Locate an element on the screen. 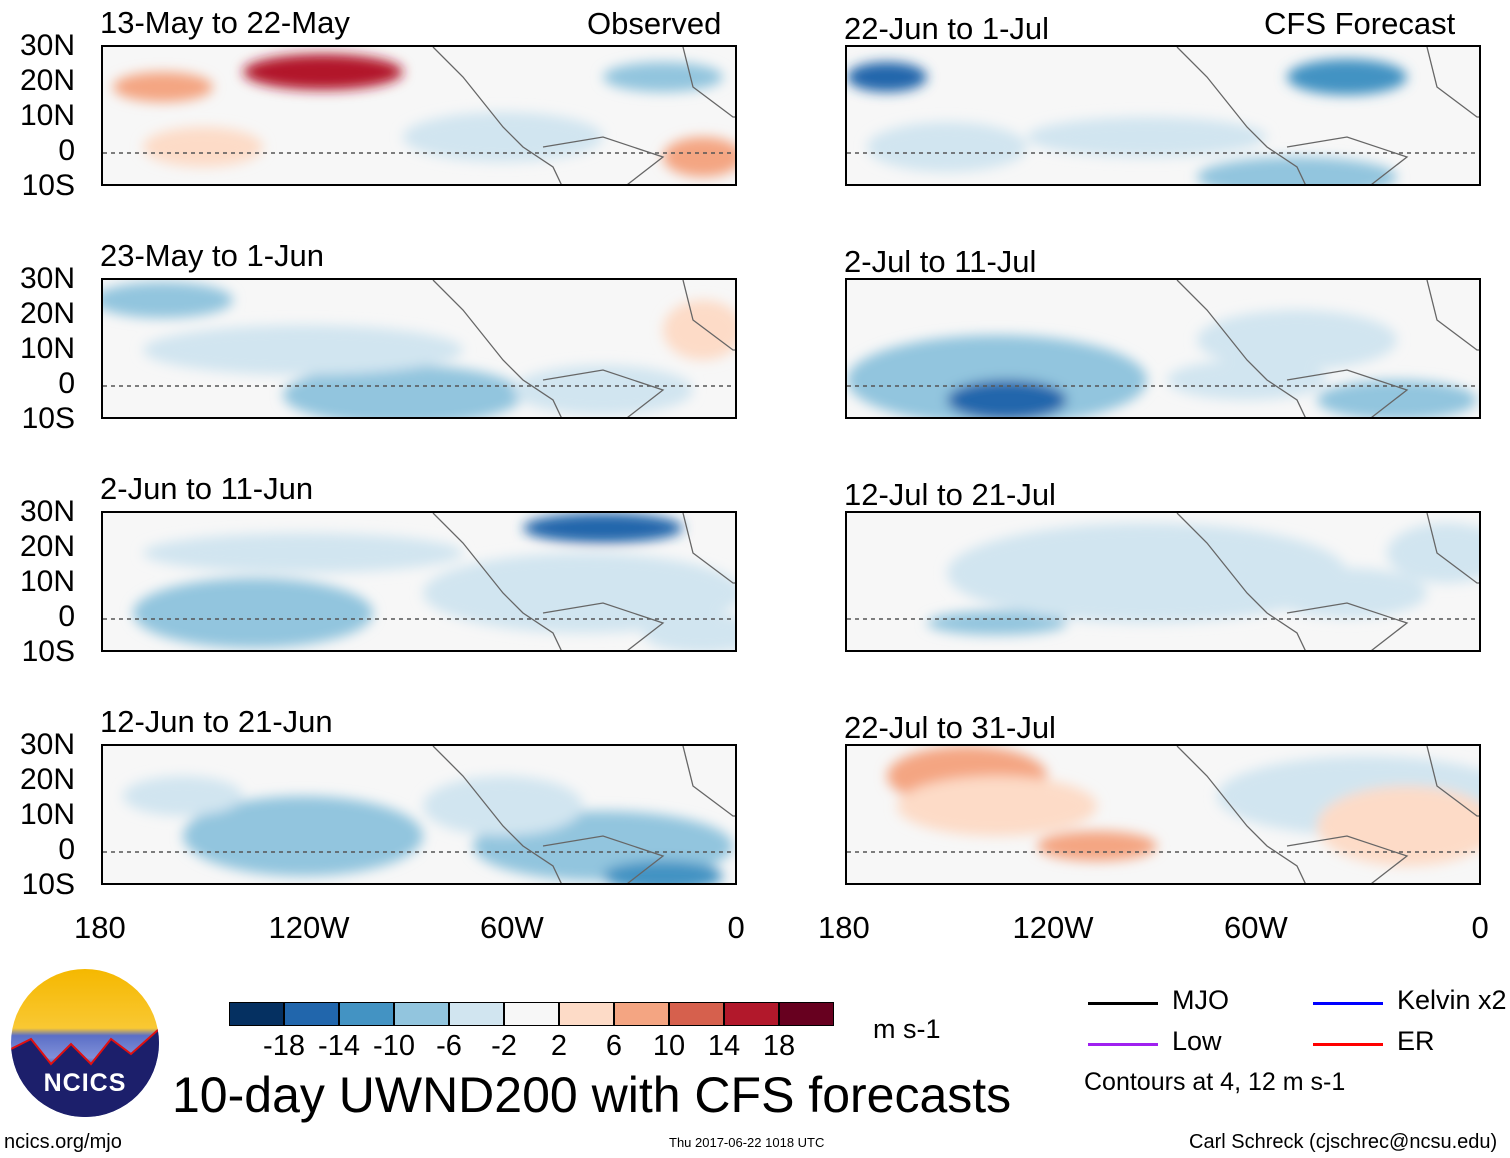 The width and height of the screenshot is (1510, 1158). footer-timestamp: Thu 2017-06-22 1018 UTC is located at coordinates (747, 1142).